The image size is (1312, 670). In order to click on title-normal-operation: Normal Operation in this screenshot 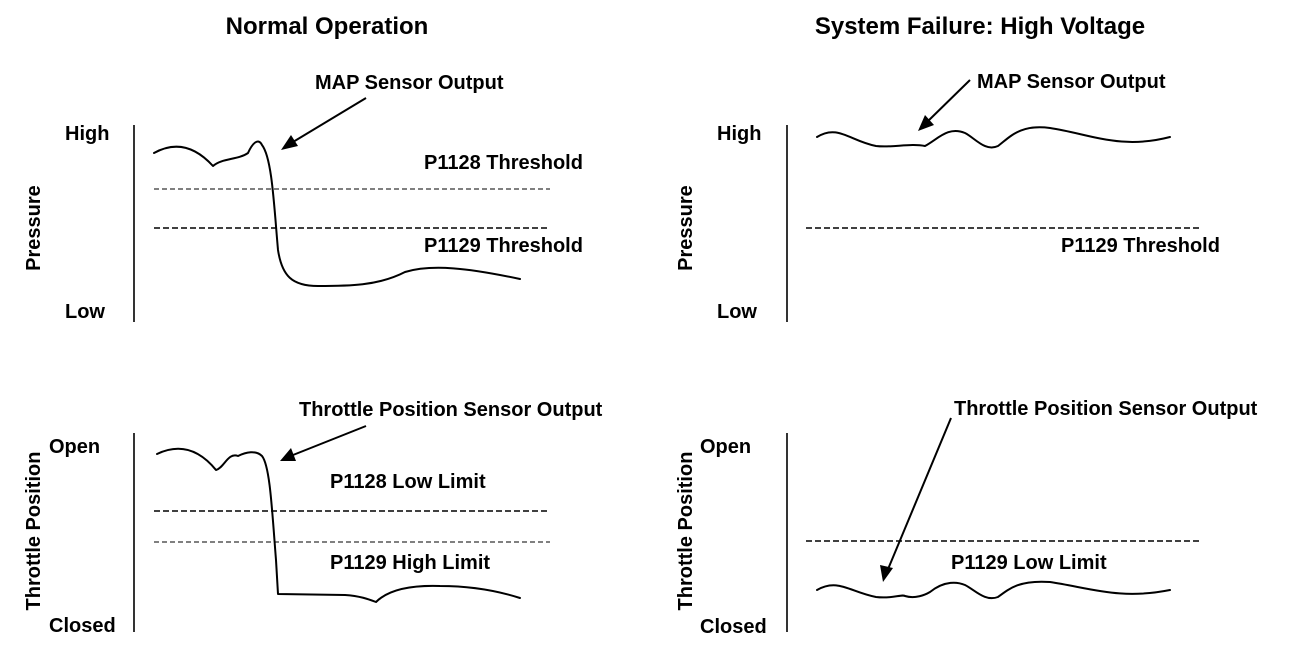, I will do `click(327, 26)`.